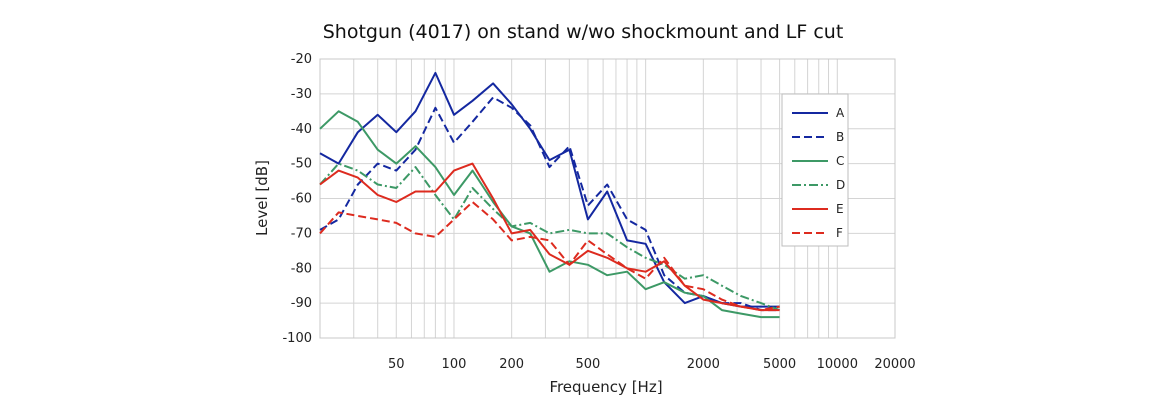  What do you see at coordinates (262, 198) in the screenshot?
I see `y-axis-label: Level [dB]` at bounding box center [262, 198].